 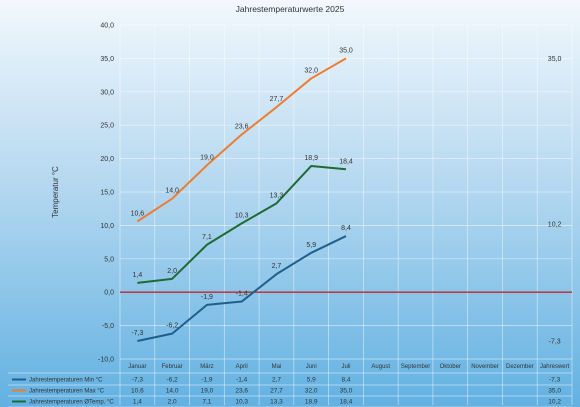 I want to click on y-tick-label: 0,0, so click(x=109, y=293).